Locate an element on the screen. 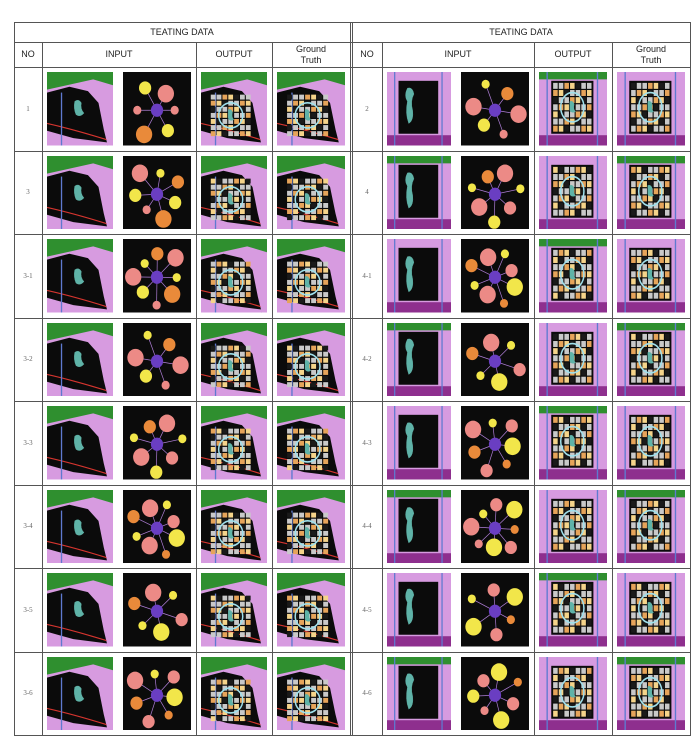  row-number-right: 4-5 is located at coordinates (367, 609).